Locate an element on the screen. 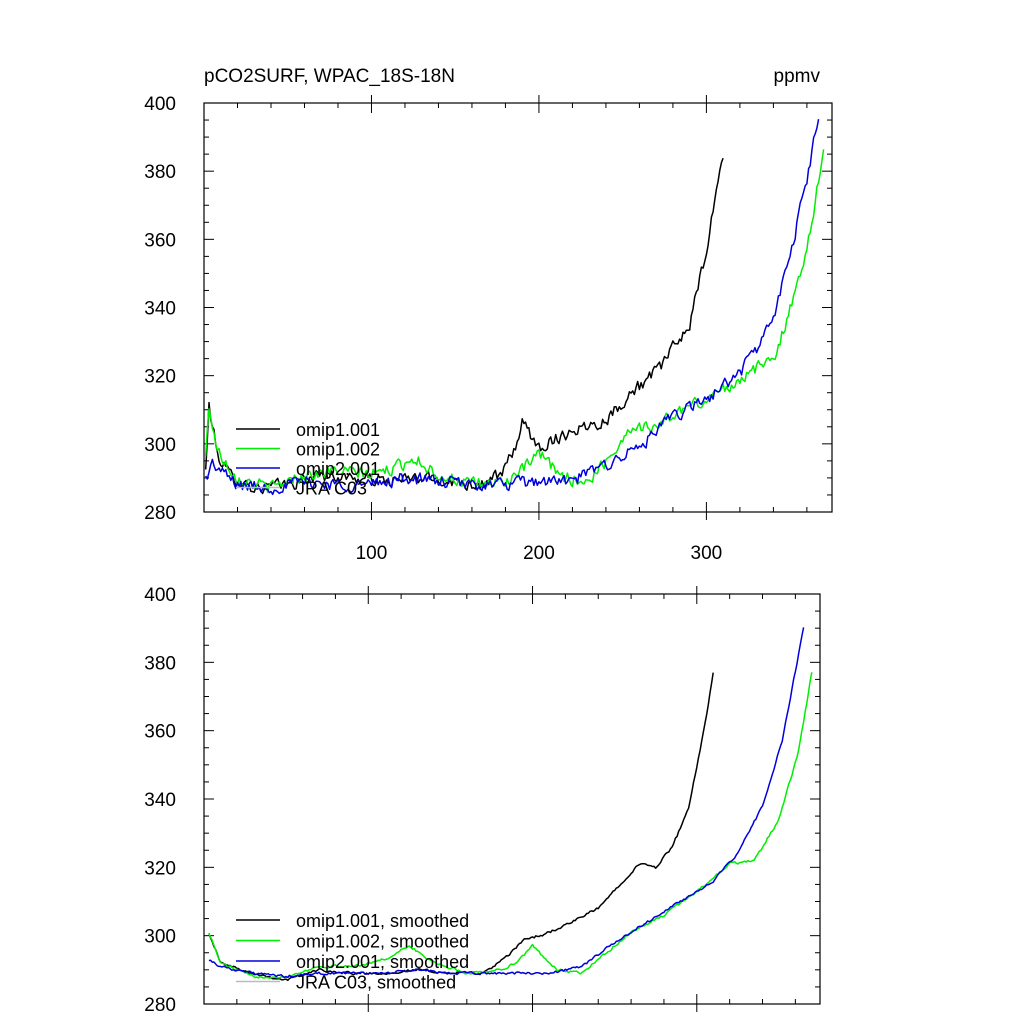 The image size is (1024, 1029). legend-label: omip2.001 is located at coordinates (338, 469).